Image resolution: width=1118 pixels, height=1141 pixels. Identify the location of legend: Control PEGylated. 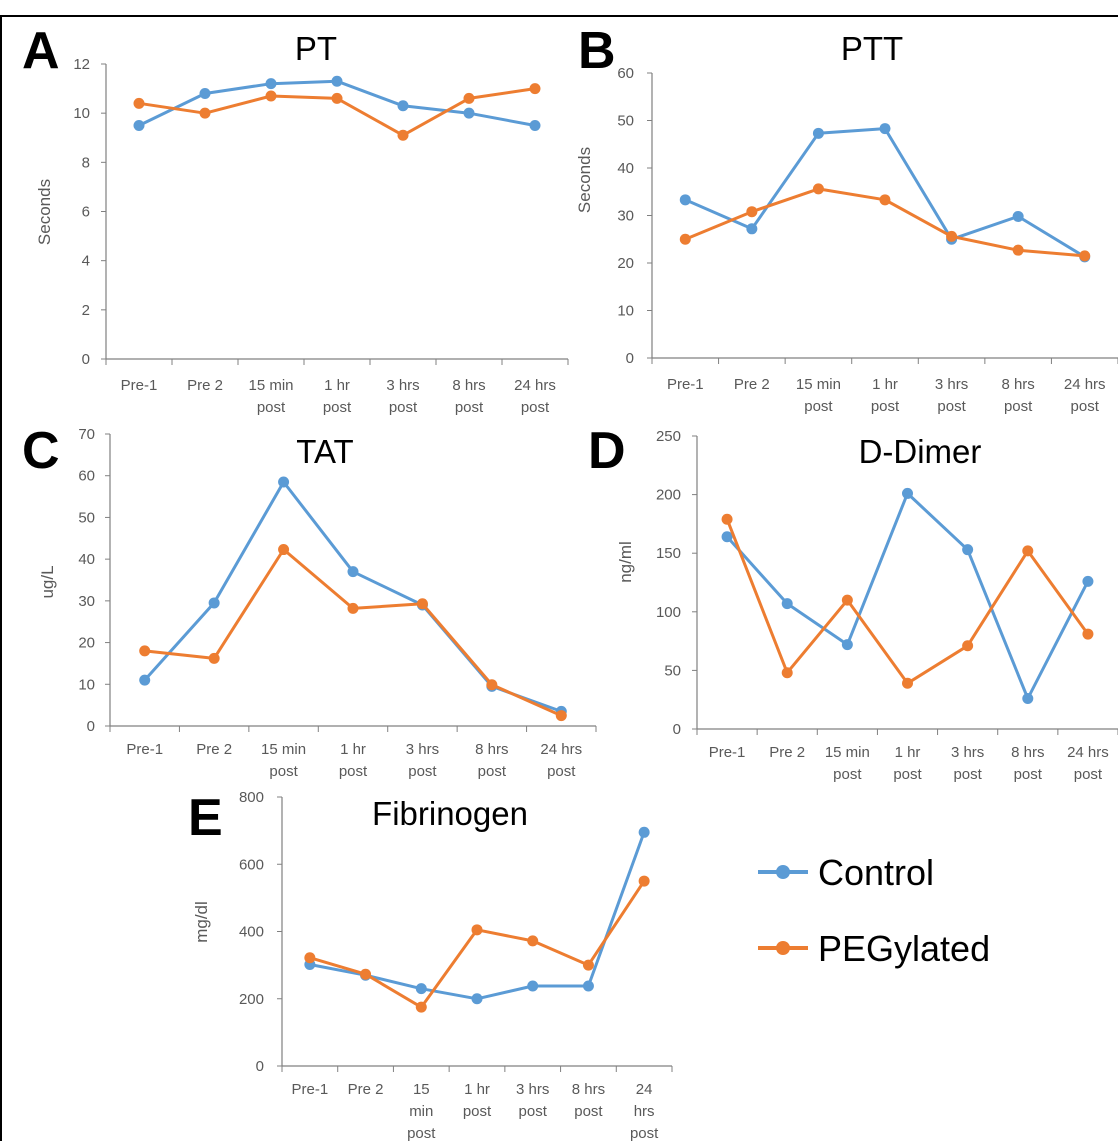
(874, 910).